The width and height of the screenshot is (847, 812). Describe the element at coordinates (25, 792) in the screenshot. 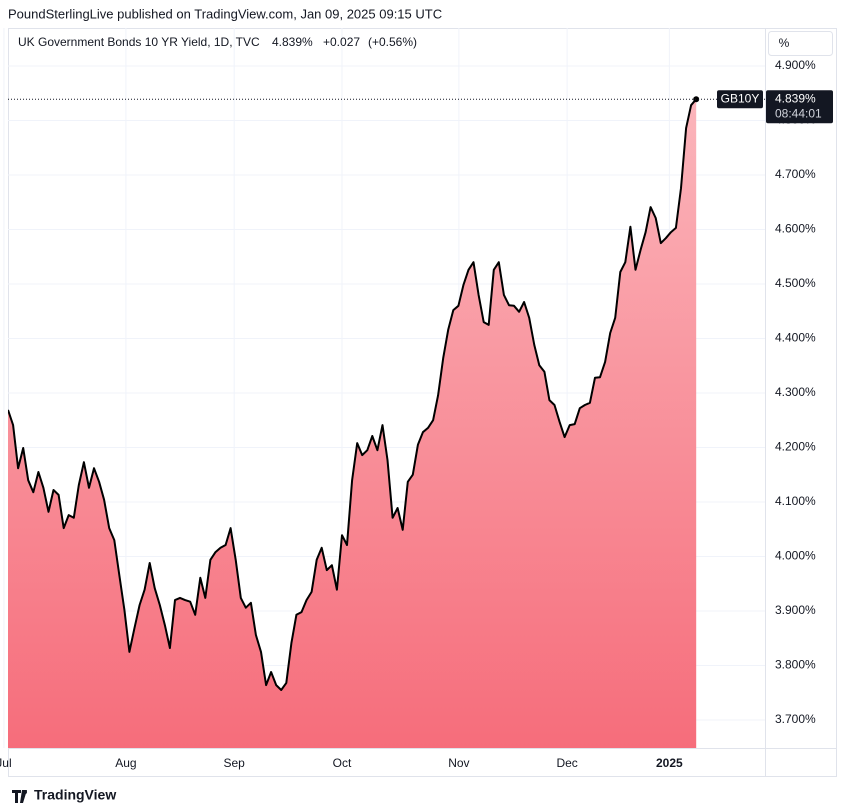

I see `logo-dot` at that location.